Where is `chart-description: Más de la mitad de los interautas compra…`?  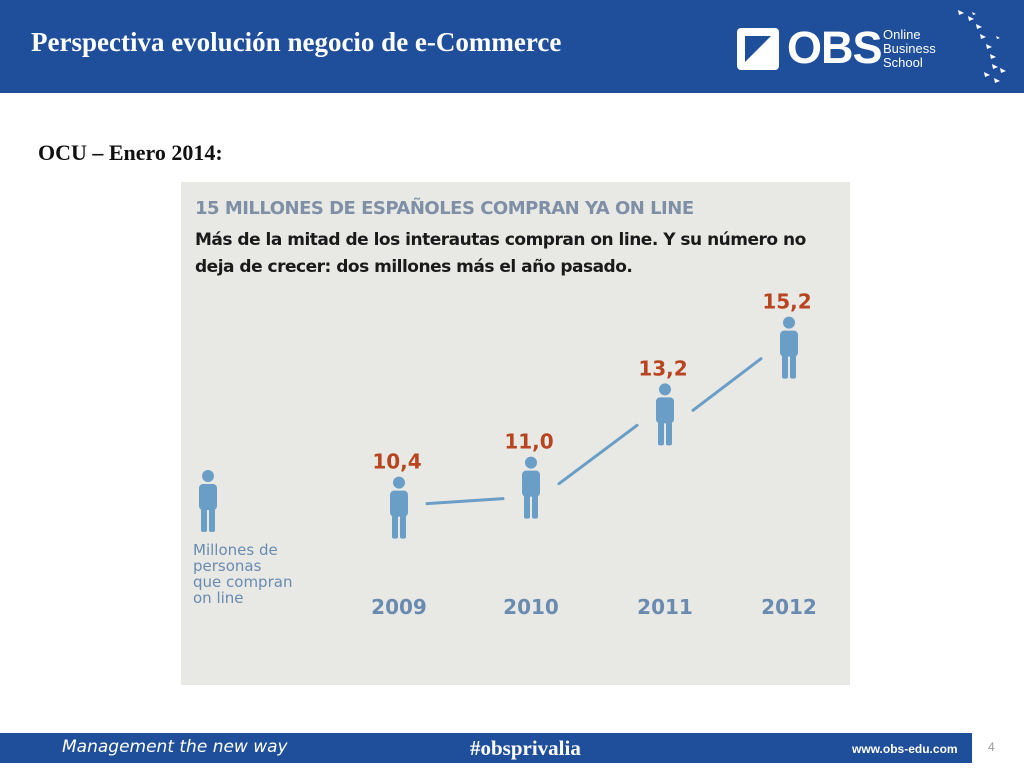
chart-description: Más de la mitad de los interautas compra… is located at coordinates (500, 253).